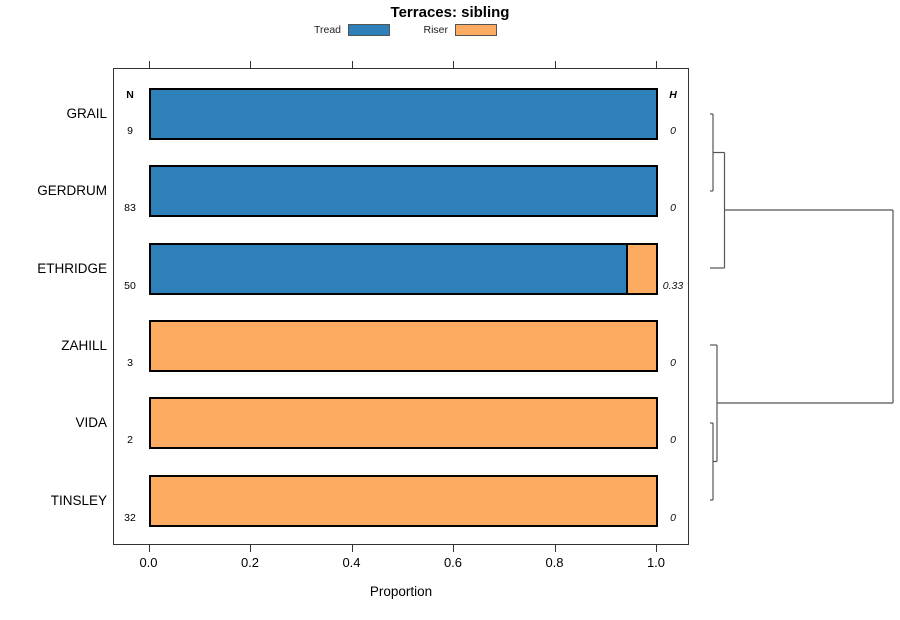 Image resolution: width=900 pixels, height=620 pixels. Describe the element at coordinates (369, 30) in the screenshot. I see `legend-swatch-tread` at that location.